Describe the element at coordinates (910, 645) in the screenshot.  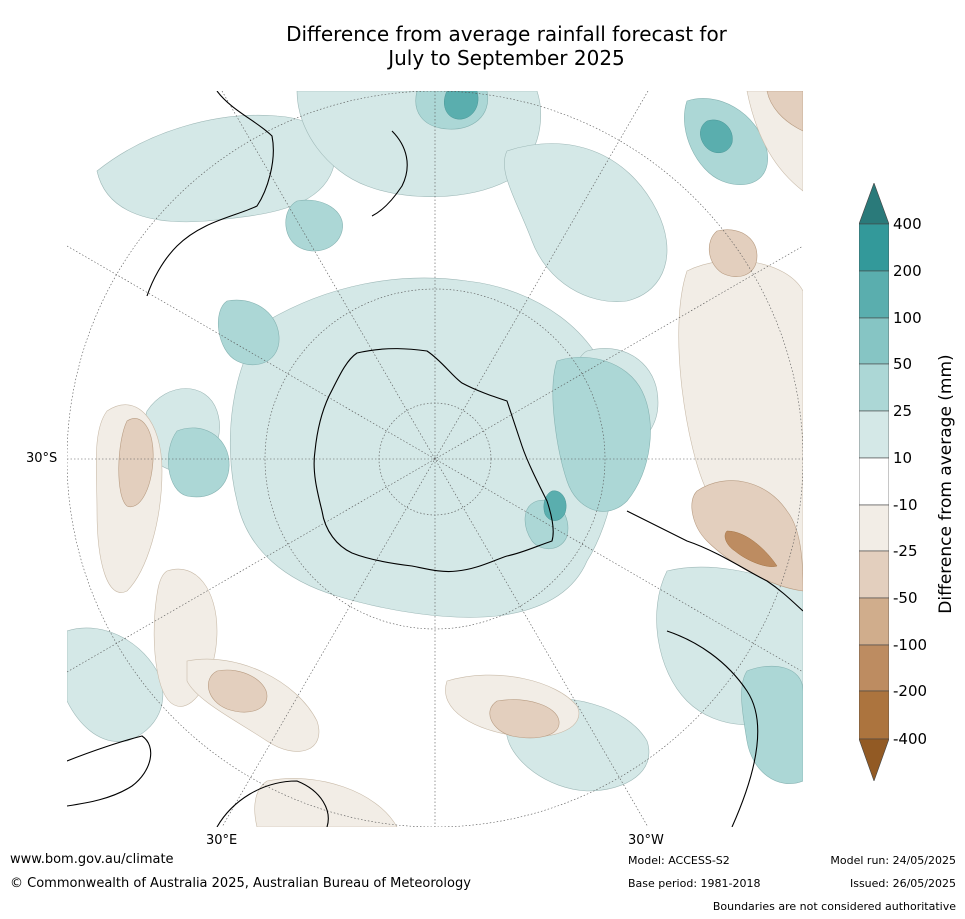
I see `colorbar-tick: -100` at that location.